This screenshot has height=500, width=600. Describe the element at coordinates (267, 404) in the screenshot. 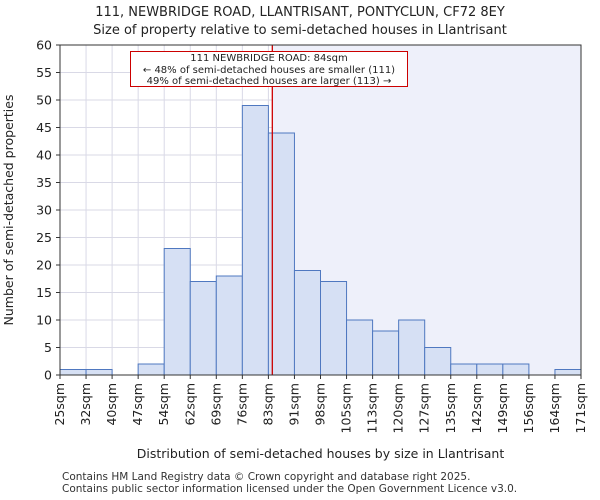

I see `x-tick-label: 83sqm` at that location.